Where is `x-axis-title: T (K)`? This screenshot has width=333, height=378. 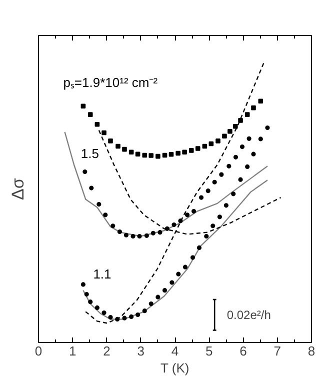
x-axis-title: T (K) is located at coordinates (175, 368).